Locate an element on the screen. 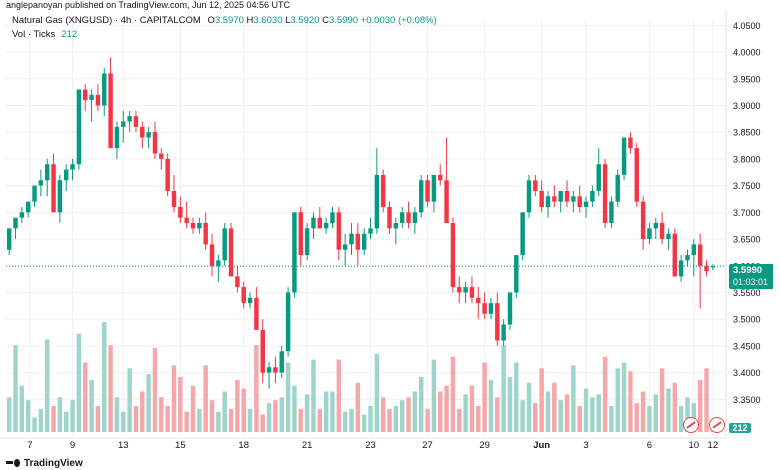 The image size is (780, 470). tradingview-footer: TradingView is located at coordinates (44, 463).